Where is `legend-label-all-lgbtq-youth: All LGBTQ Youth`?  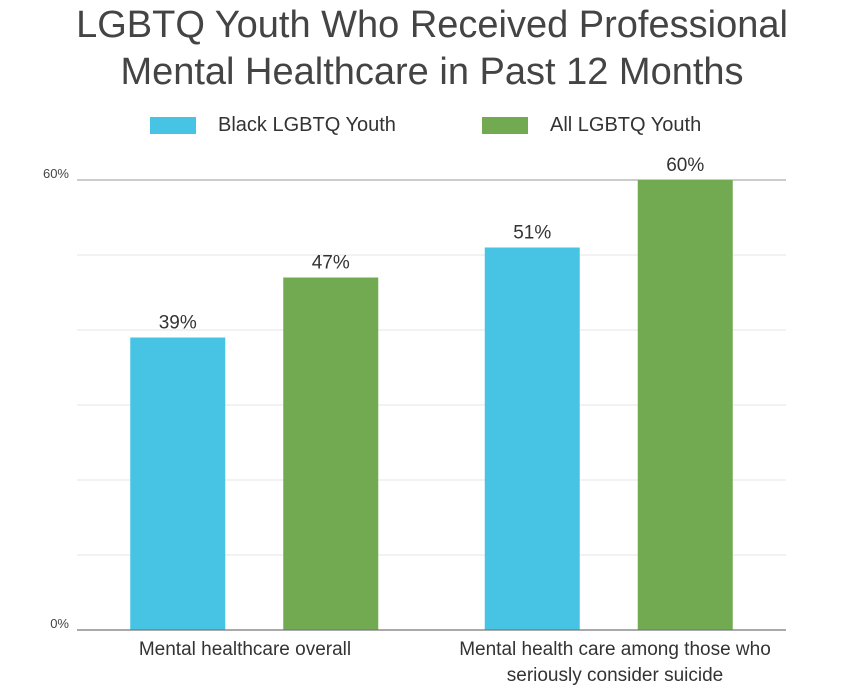
legend-label-all-lgbtq-youth: All LGBTQ Youth is located at coordinates (626, 124).